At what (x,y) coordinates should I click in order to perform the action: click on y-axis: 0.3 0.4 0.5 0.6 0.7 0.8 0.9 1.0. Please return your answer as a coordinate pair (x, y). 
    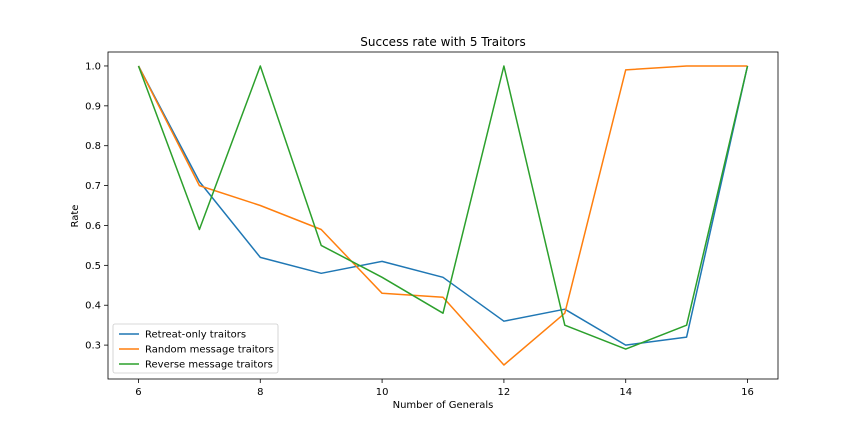
    Looking at the image, I should click on (96, 206).